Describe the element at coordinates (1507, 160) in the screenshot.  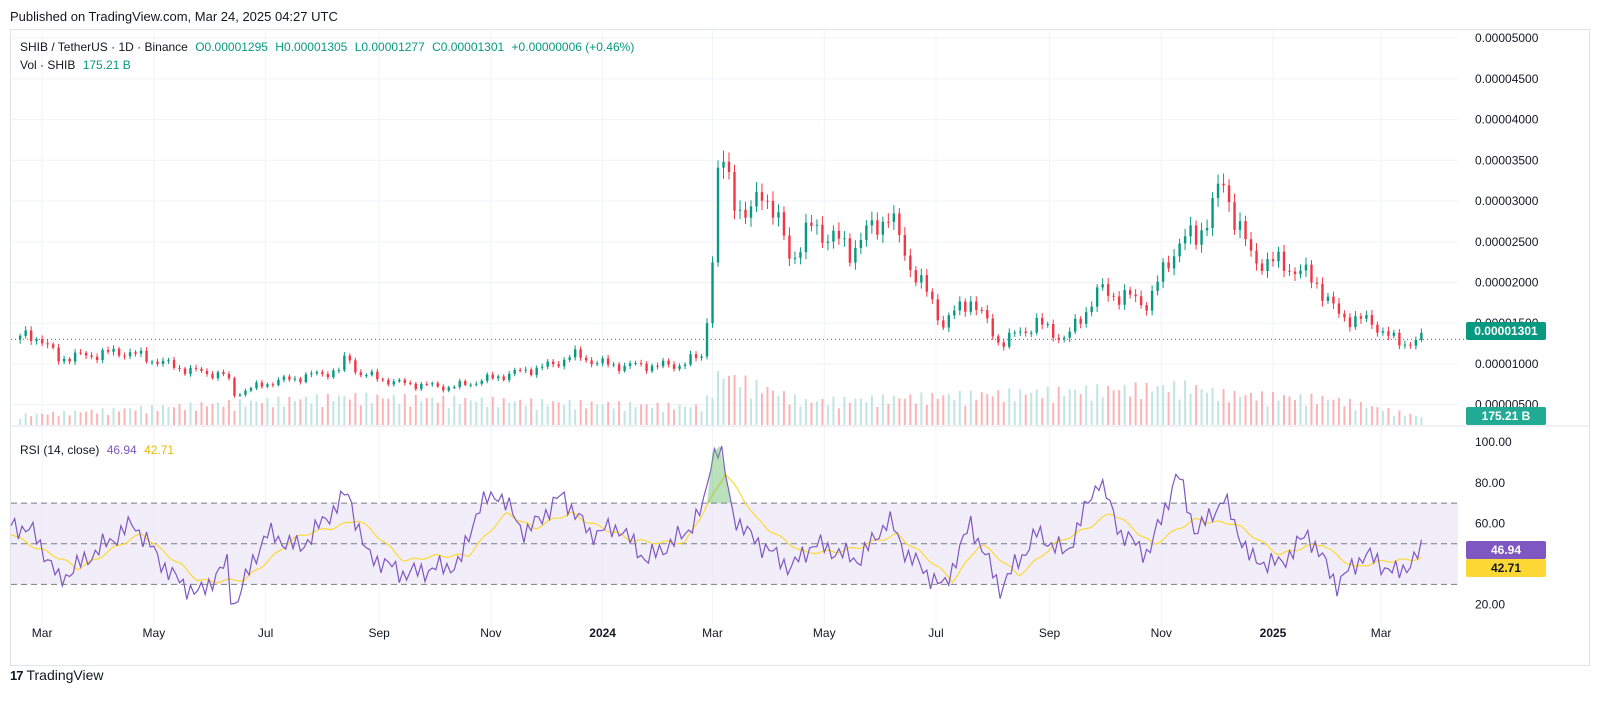
I see `price-axis-label: 0.00003500` at that location.